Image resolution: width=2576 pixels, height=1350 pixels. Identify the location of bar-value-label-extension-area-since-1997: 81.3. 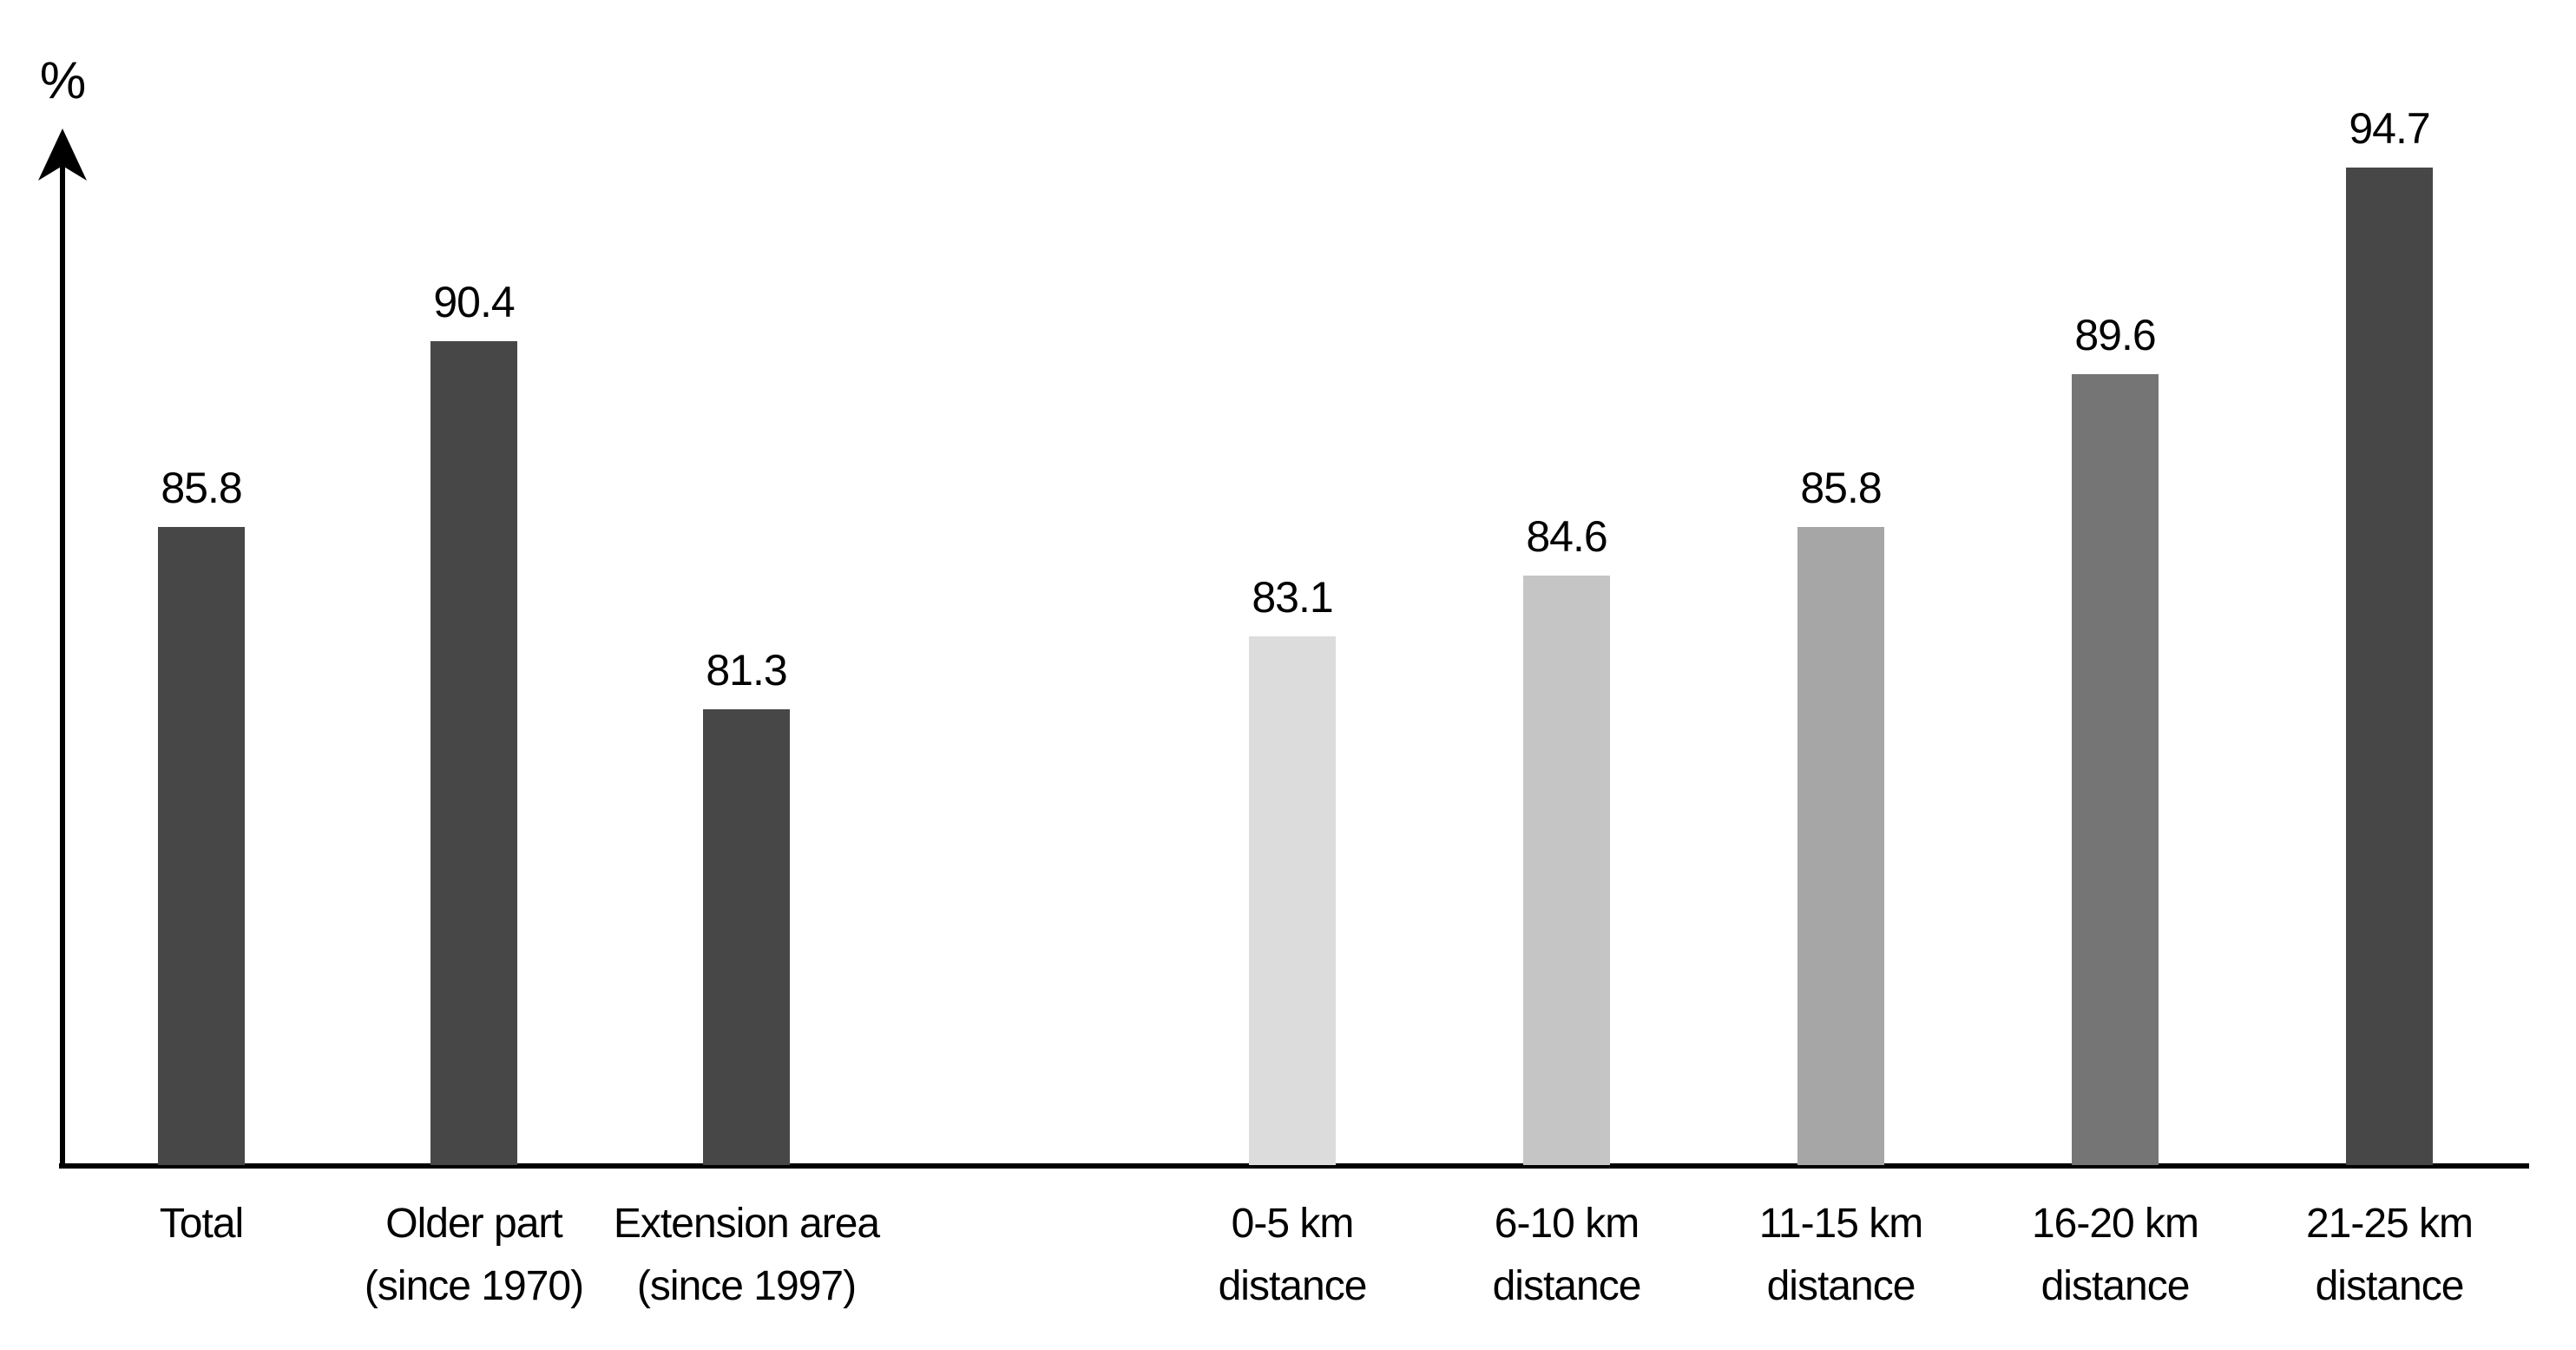
(746, 670).